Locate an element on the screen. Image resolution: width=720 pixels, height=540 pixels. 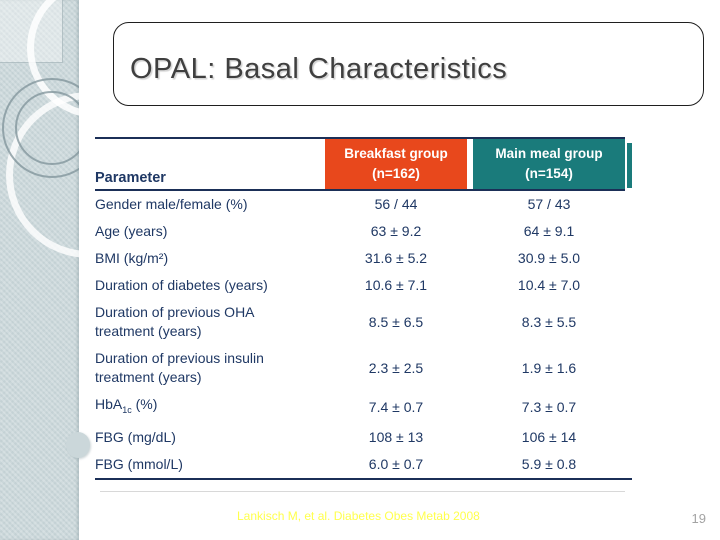
breakfast-value-cell: 108 ± 13 is located at coordinates (396, 436).